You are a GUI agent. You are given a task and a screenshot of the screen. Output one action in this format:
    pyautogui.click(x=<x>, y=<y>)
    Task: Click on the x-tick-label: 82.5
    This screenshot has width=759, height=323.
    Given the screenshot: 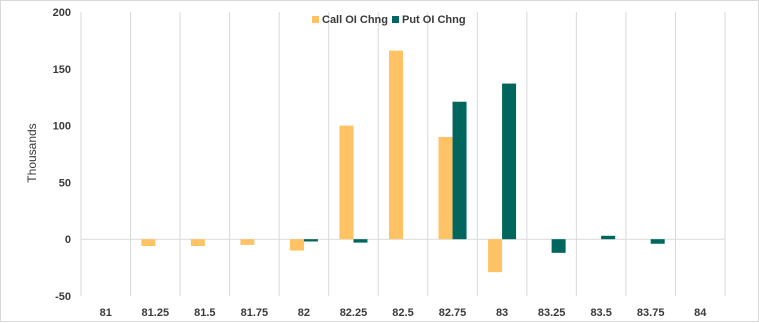 What is the action you would take?
    pyautogui.click(x=402, y=313)
    